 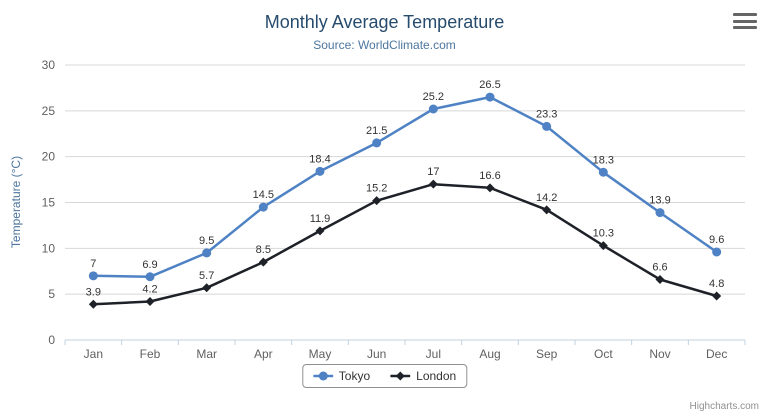 What do you see at coordinates (49, 203) in the screenshot?
I see `y-axis-tick-label: 15` at bounding box center [49, 203].